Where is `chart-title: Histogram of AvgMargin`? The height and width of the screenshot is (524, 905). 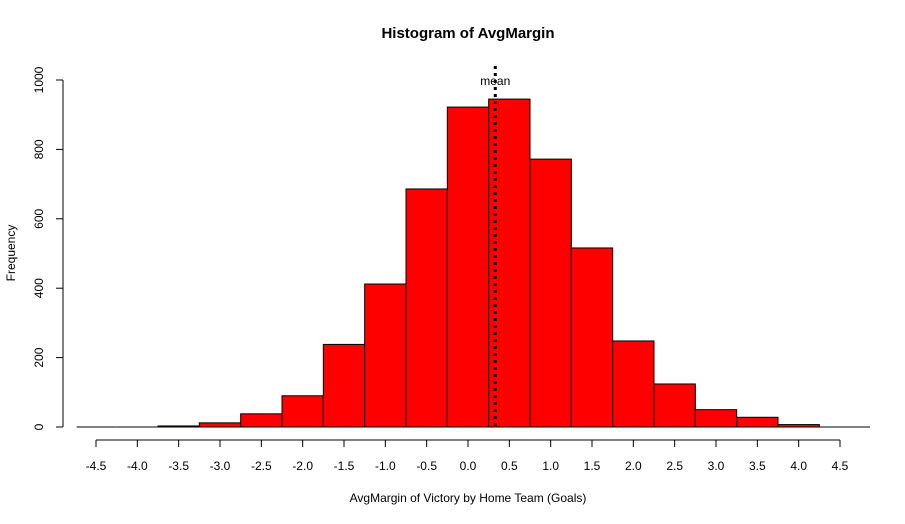 chart-title: Histogram of AvgMargin is located at coordinates (467, 33).